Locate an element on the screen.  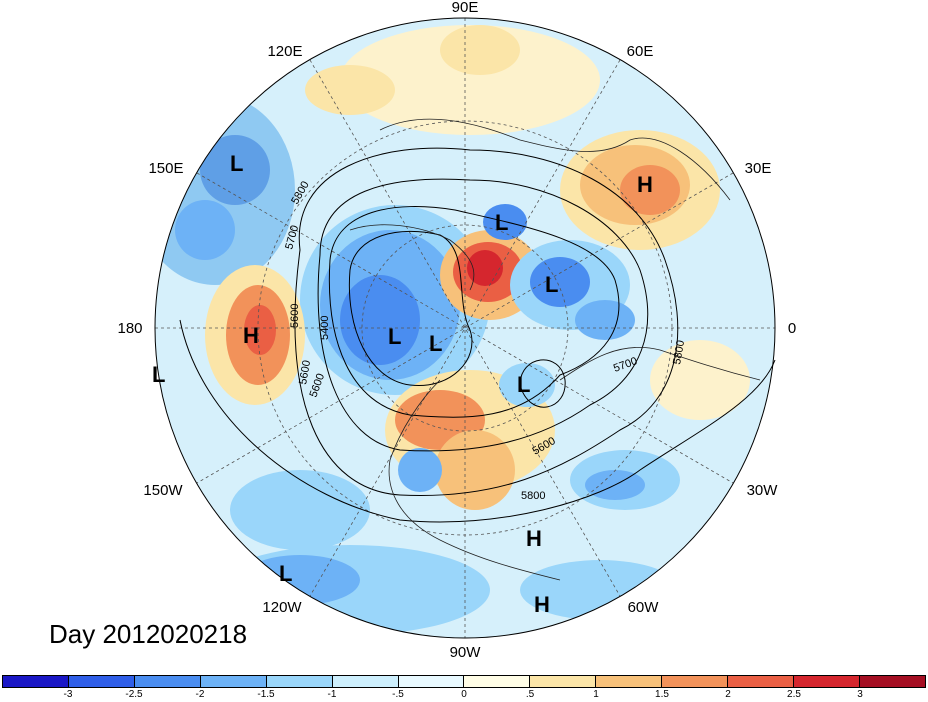
lon-label-120w: 120W is located at coordinates (282, 607).